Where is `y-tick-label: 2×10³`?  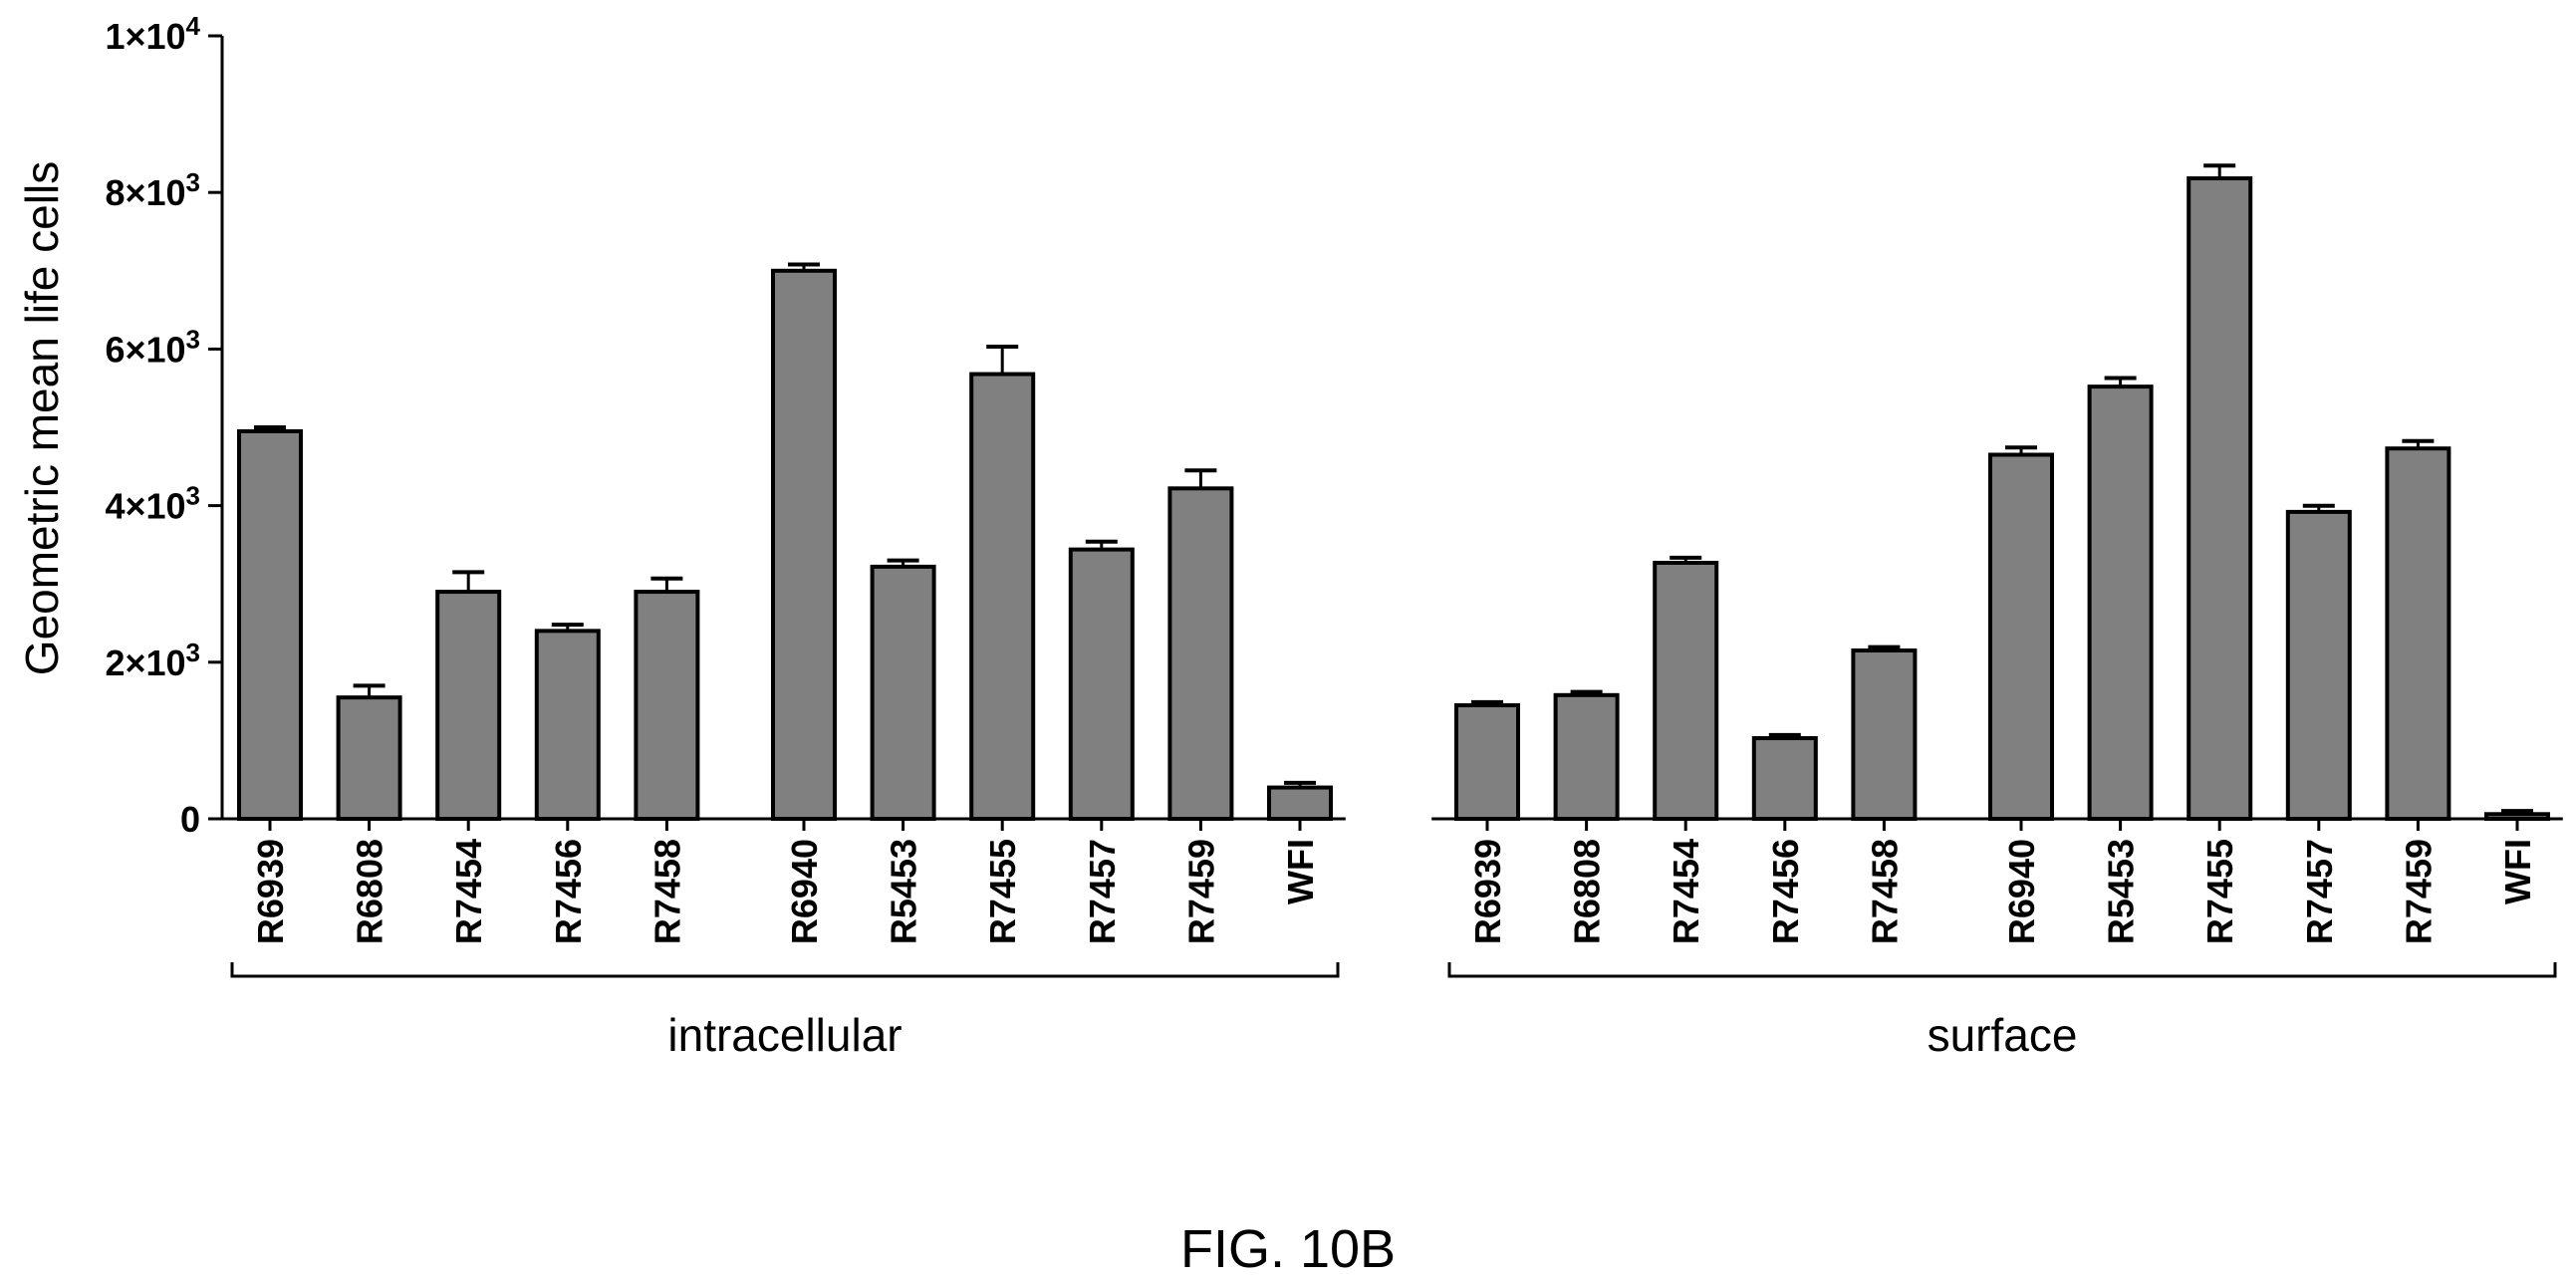 y-tick-label: 2×10³ is located at coordinates (152, 660).